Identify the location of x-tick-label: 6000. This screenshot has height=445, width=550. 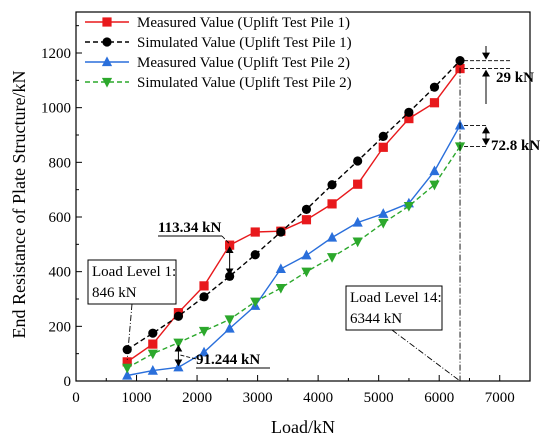
(439, 398).